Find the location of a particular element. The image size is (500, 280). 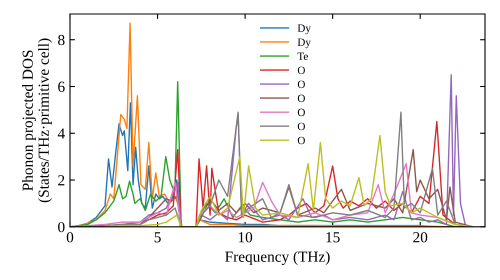

legend-label: Te is located at coordinates (303, 56).